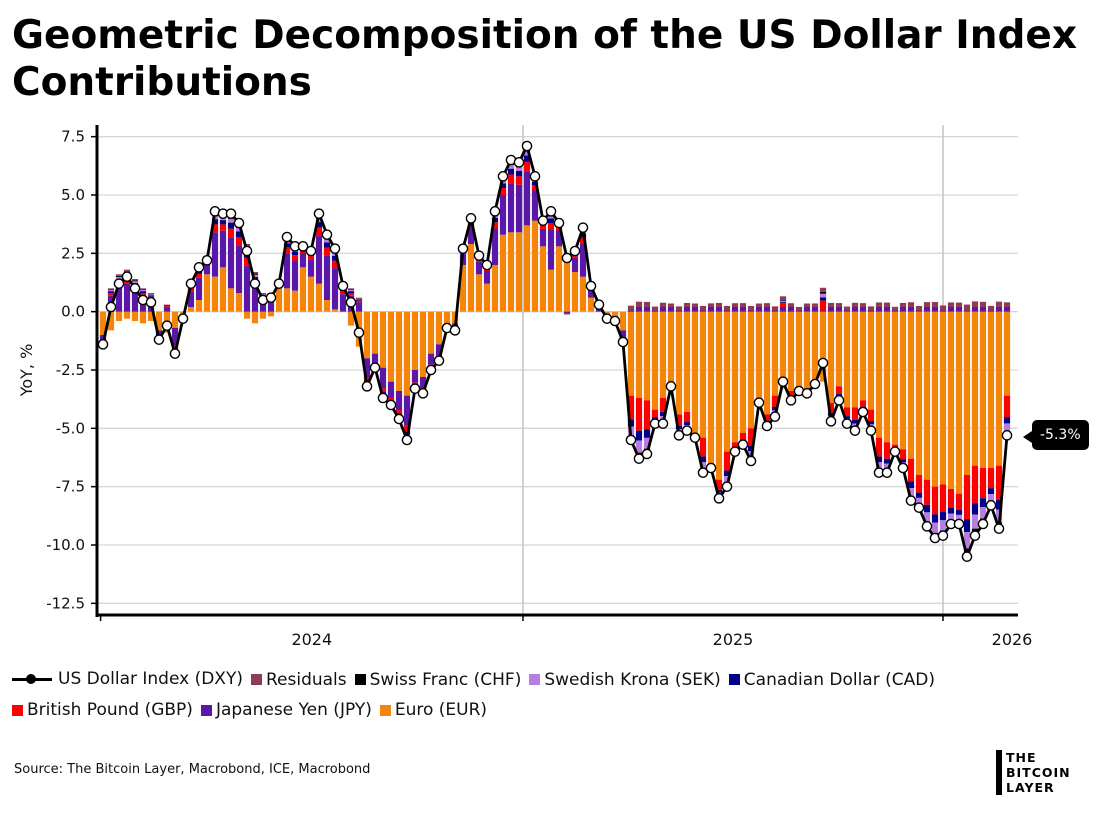 This screenshot has height=829, width=1100. I want to click on y-tick-label: 2.5, so click(73, 253).